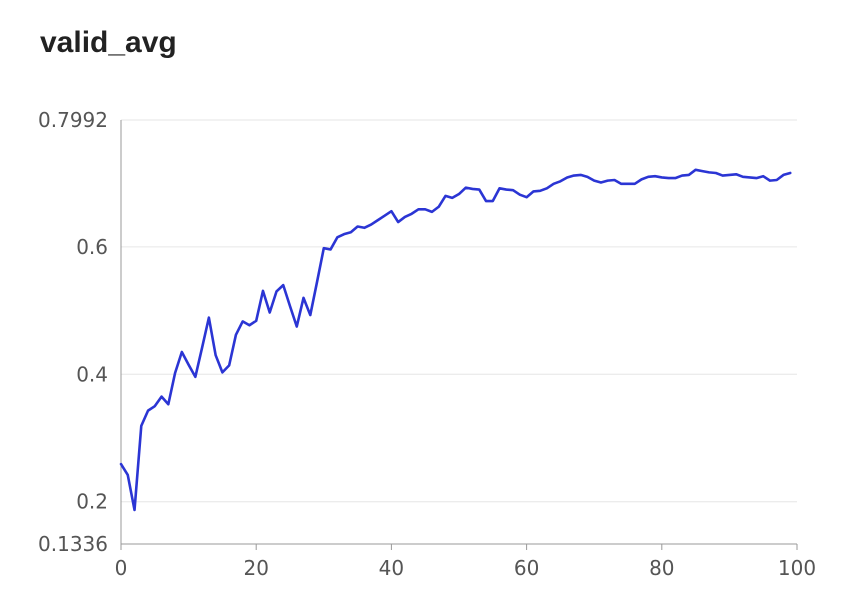 This screenshot has height=604, width=858. Describe the element at coordinates (73, 544) in the screenshot. I see `y-tick-label: 0.1336` at that location.